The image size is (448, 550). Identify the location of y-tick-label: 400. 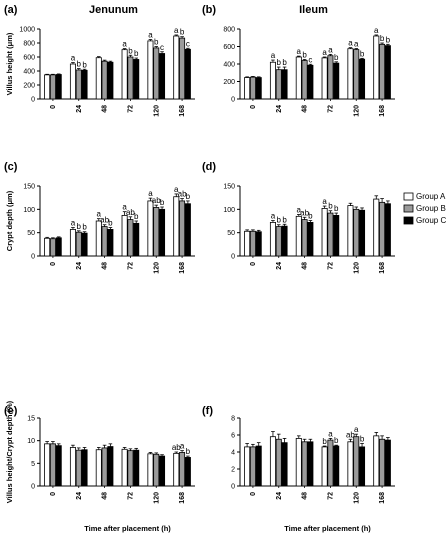
(29, 72).